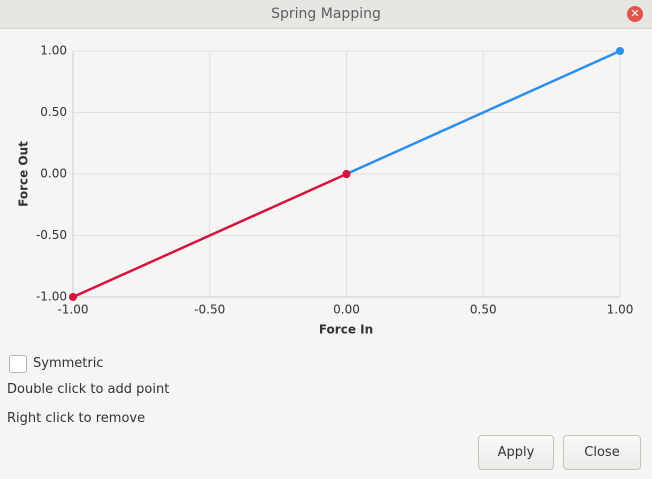  I want to click on x-axis-label: Force In, so click(346, 330).